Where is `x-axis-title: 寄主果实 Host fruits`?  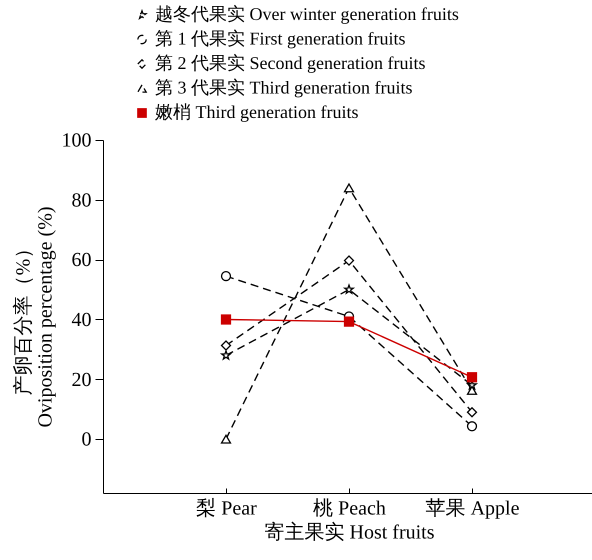
x-axis-title: 寄主果实 Host fruits is located at coordinates (349, 532).